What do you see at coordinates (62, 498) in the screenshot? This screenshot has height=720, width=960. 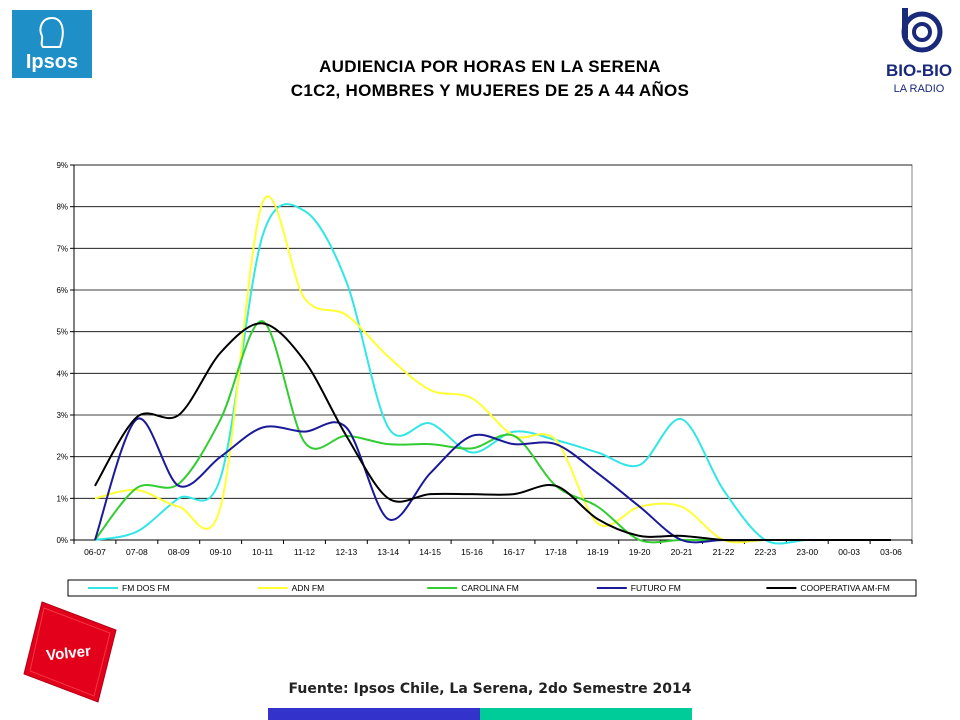 I see `y-tick-label: 1%` at bounding box center [62, 498].